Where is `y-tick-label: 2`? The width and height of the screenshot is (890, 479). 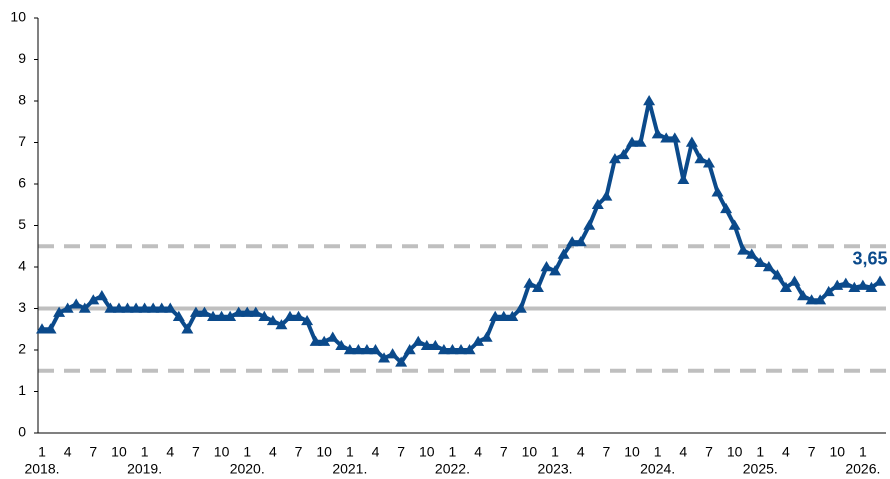
y-tick-label: 2 is located at coordinates (22, 349).